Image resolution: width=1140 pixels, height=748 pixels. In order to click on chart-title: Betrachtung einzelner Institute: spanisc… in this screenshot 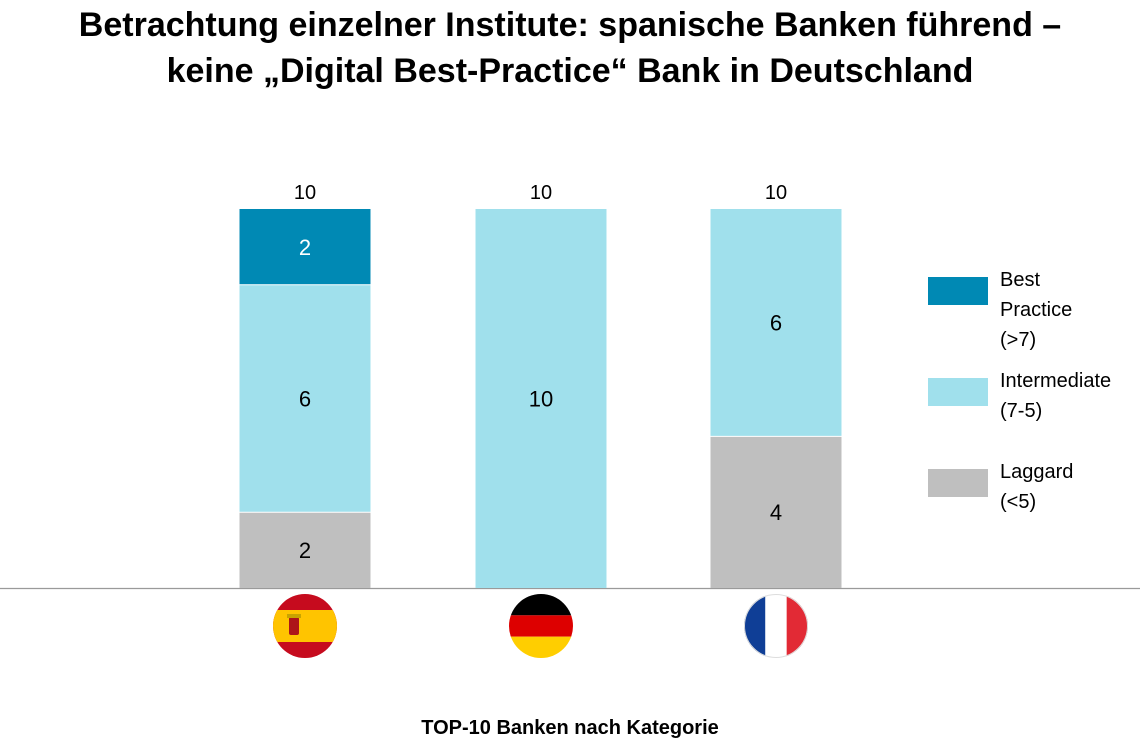, I will do `click(570, 48)`.